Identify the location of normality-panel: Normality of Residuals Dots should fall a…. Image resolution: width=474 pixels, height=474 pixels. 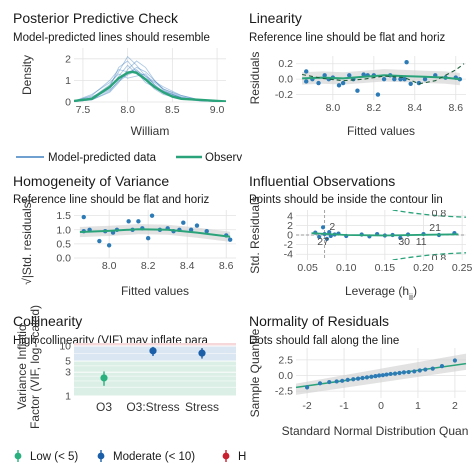
(358, 375).